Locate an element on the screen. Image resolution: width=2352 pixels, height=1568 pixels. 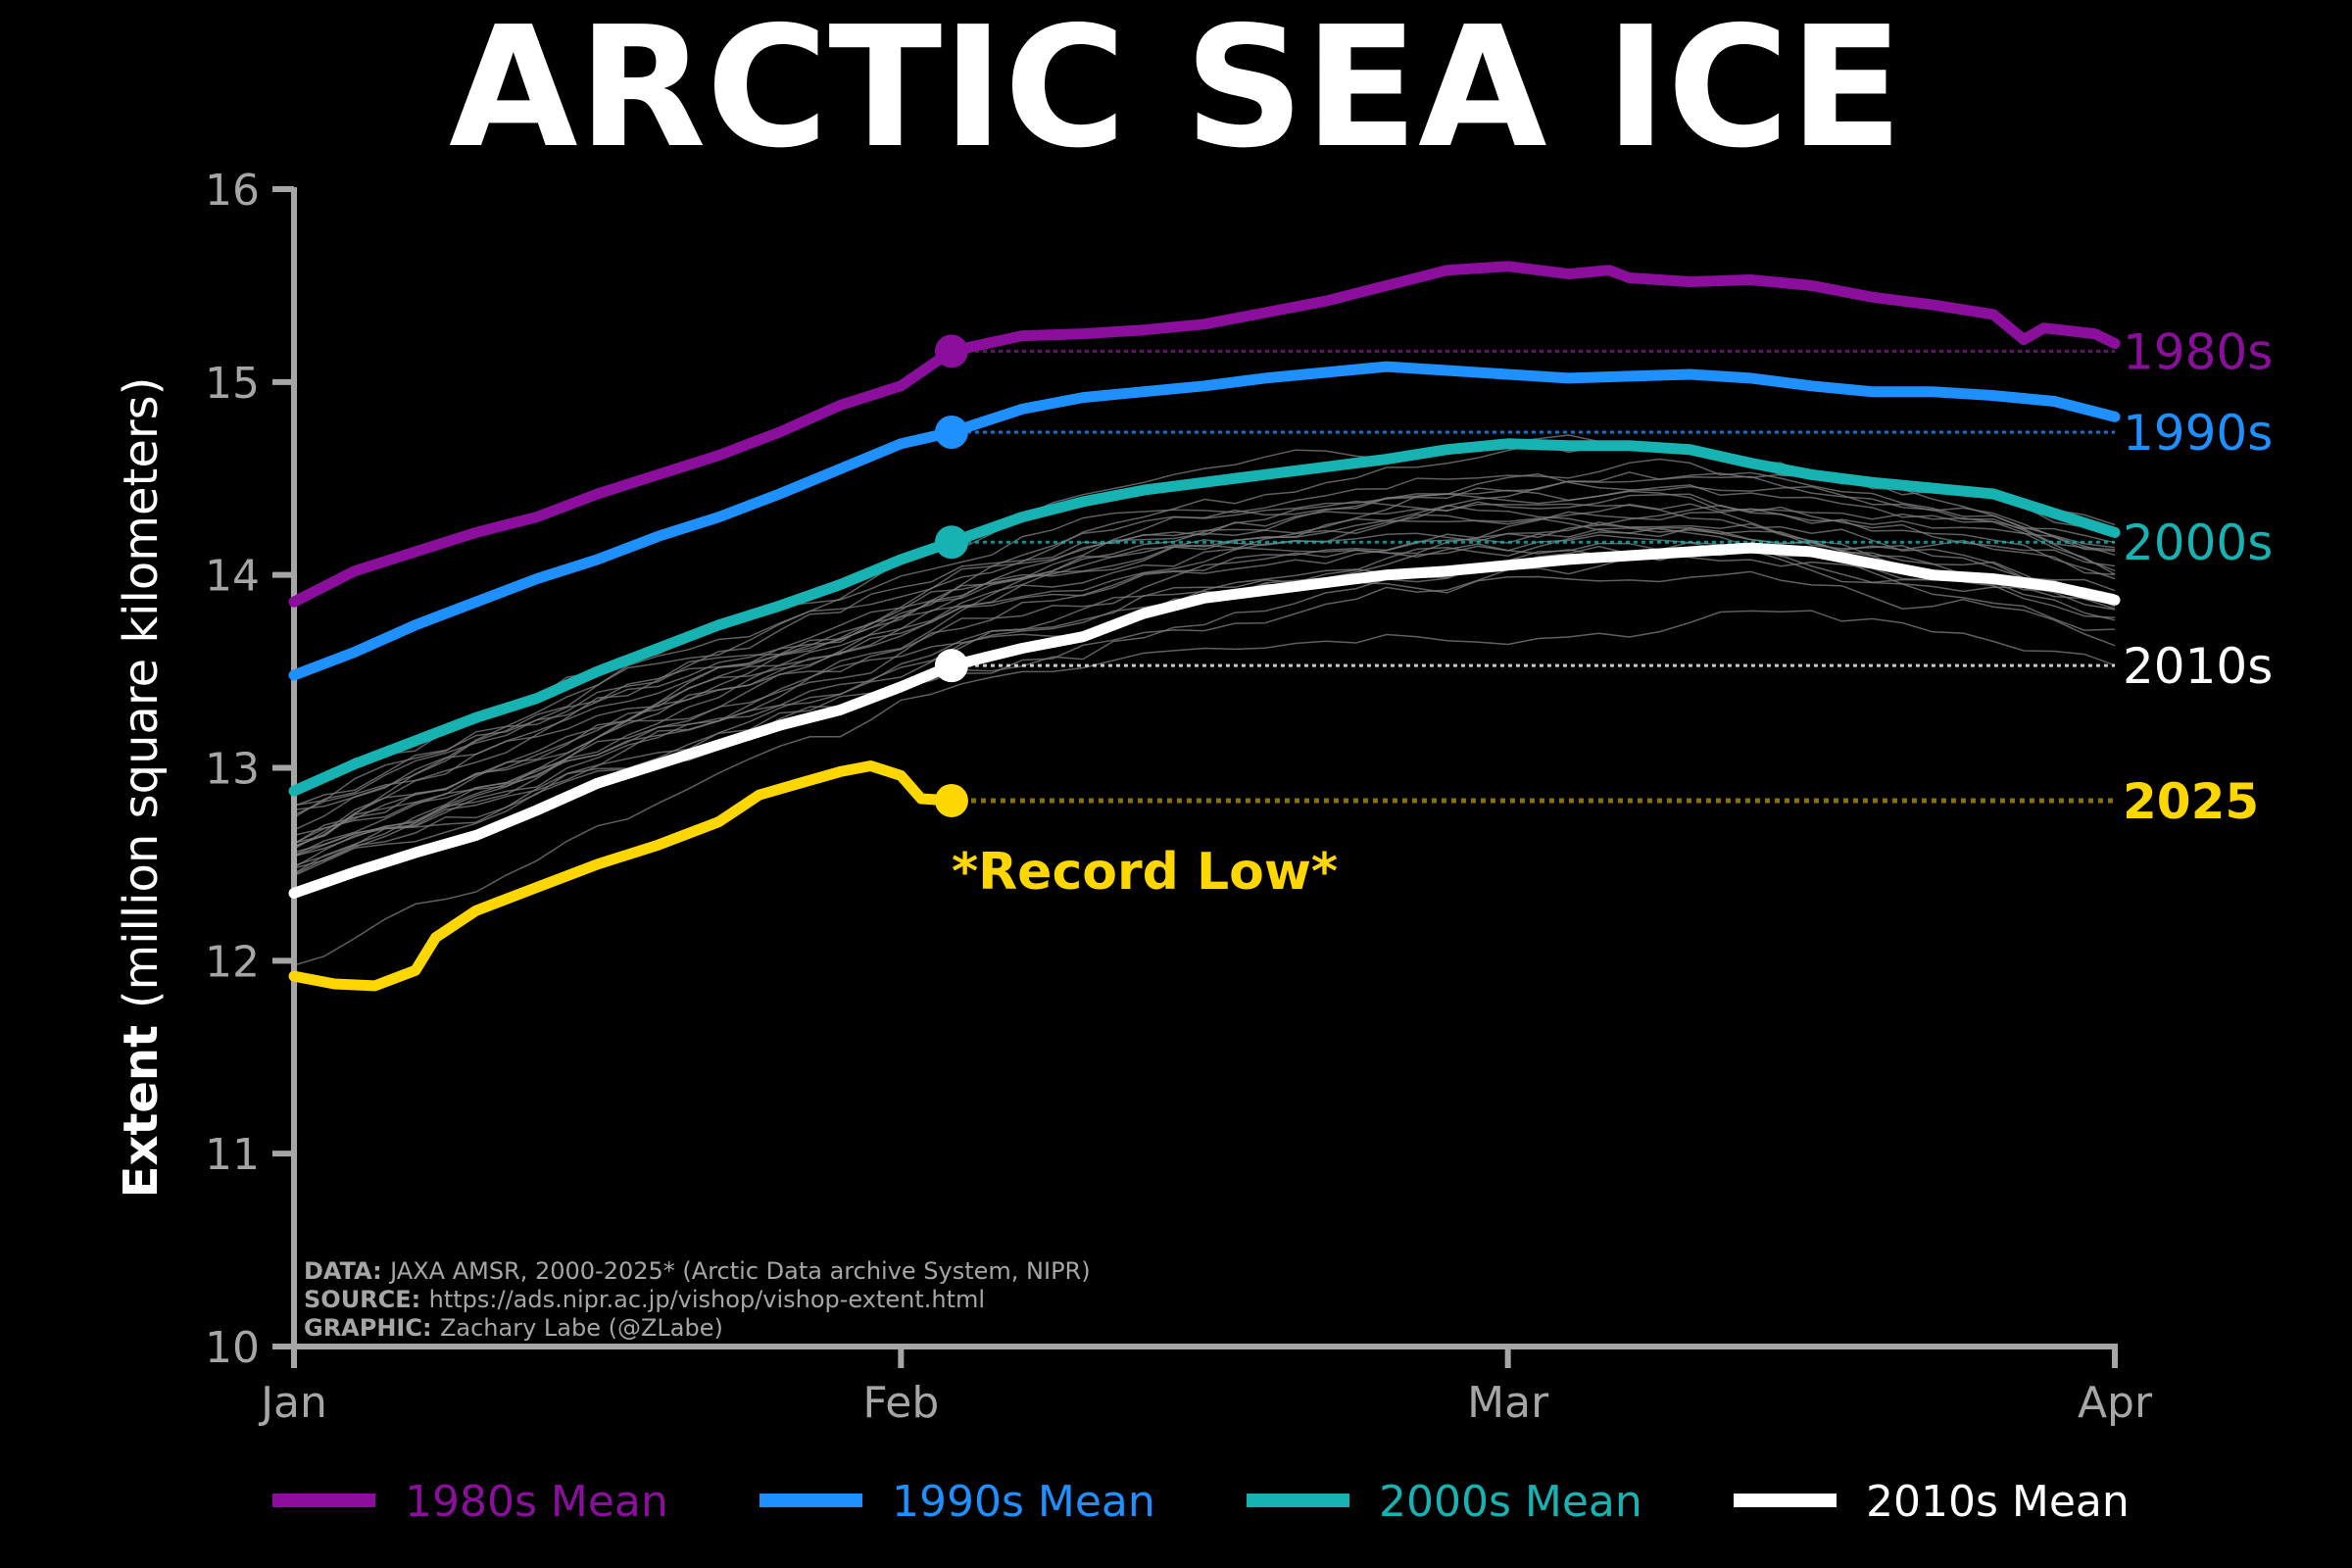
series-label-2025: 2025 is located at coordinates (2191, 801).